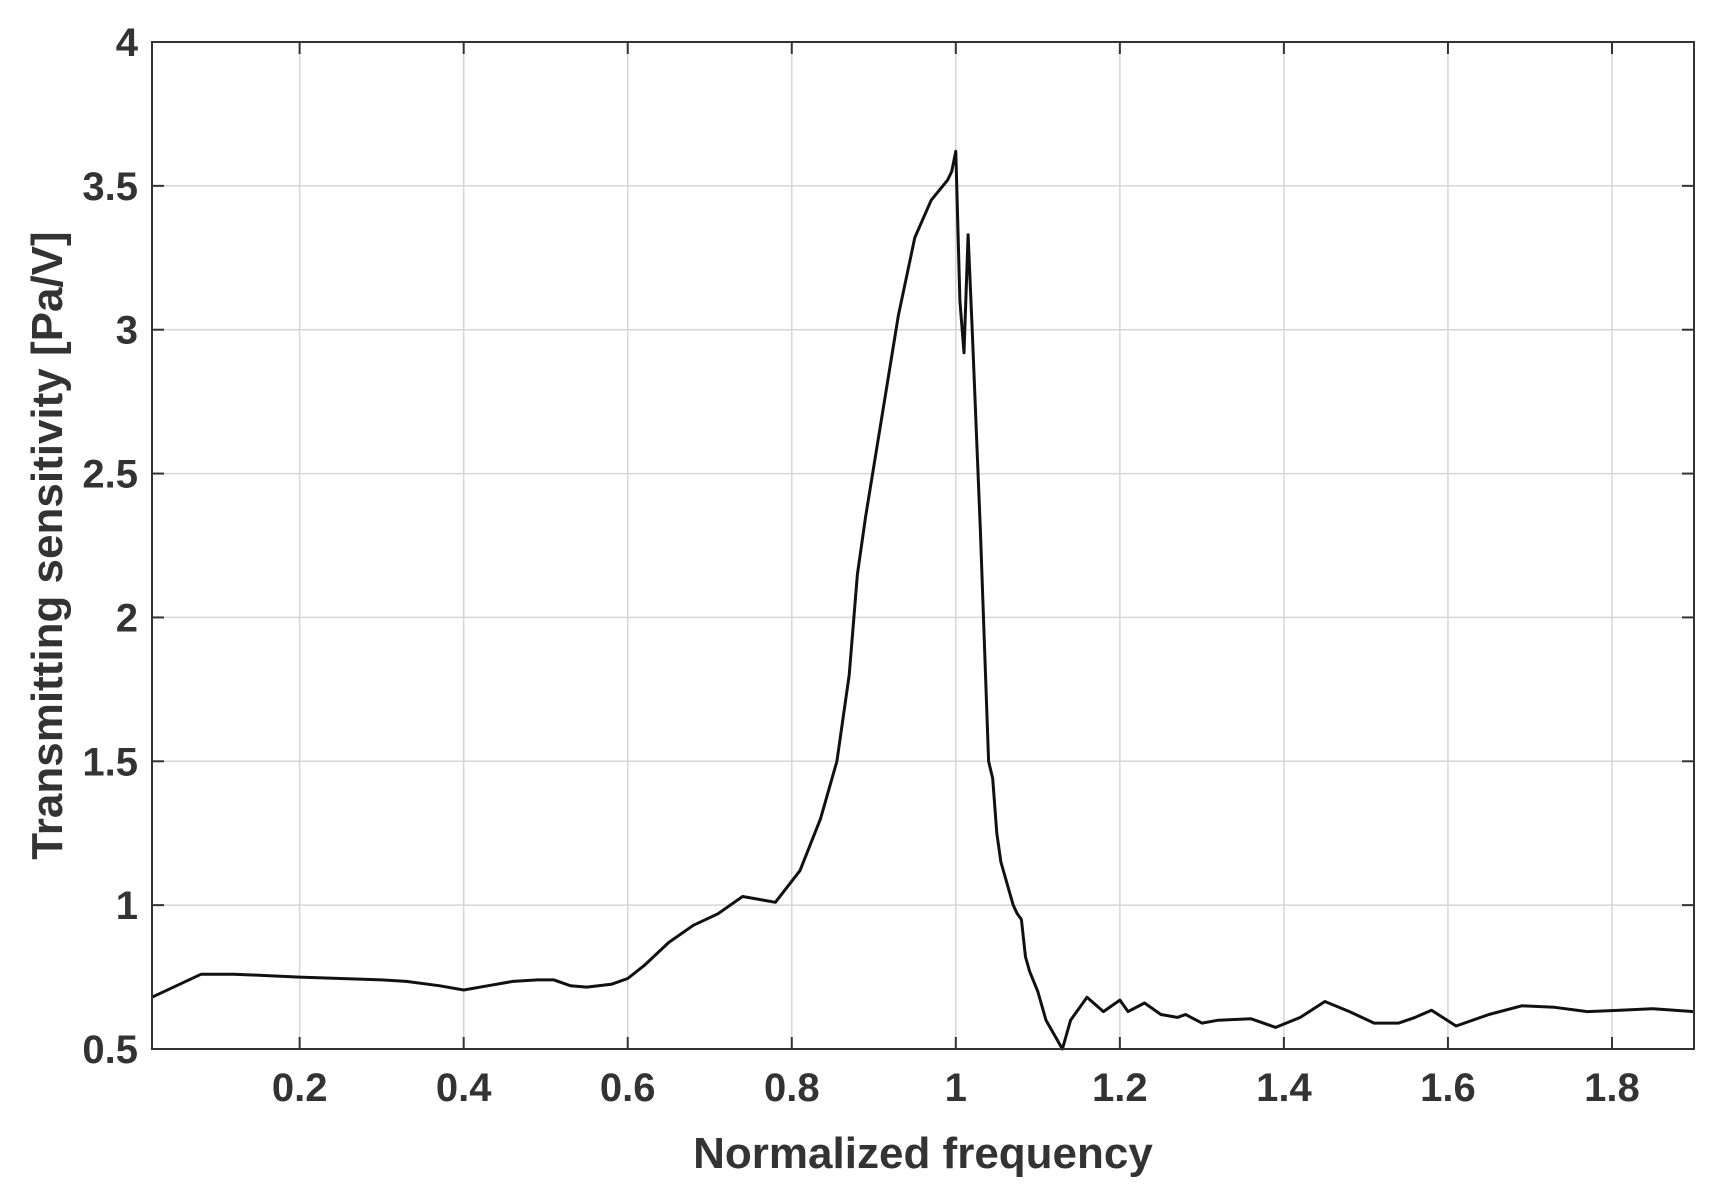  What do you see at coordinates (1284, 1088) in the screenshot?
I see `x-tick-label: 1.4` at bounding box center [1284, 1088].